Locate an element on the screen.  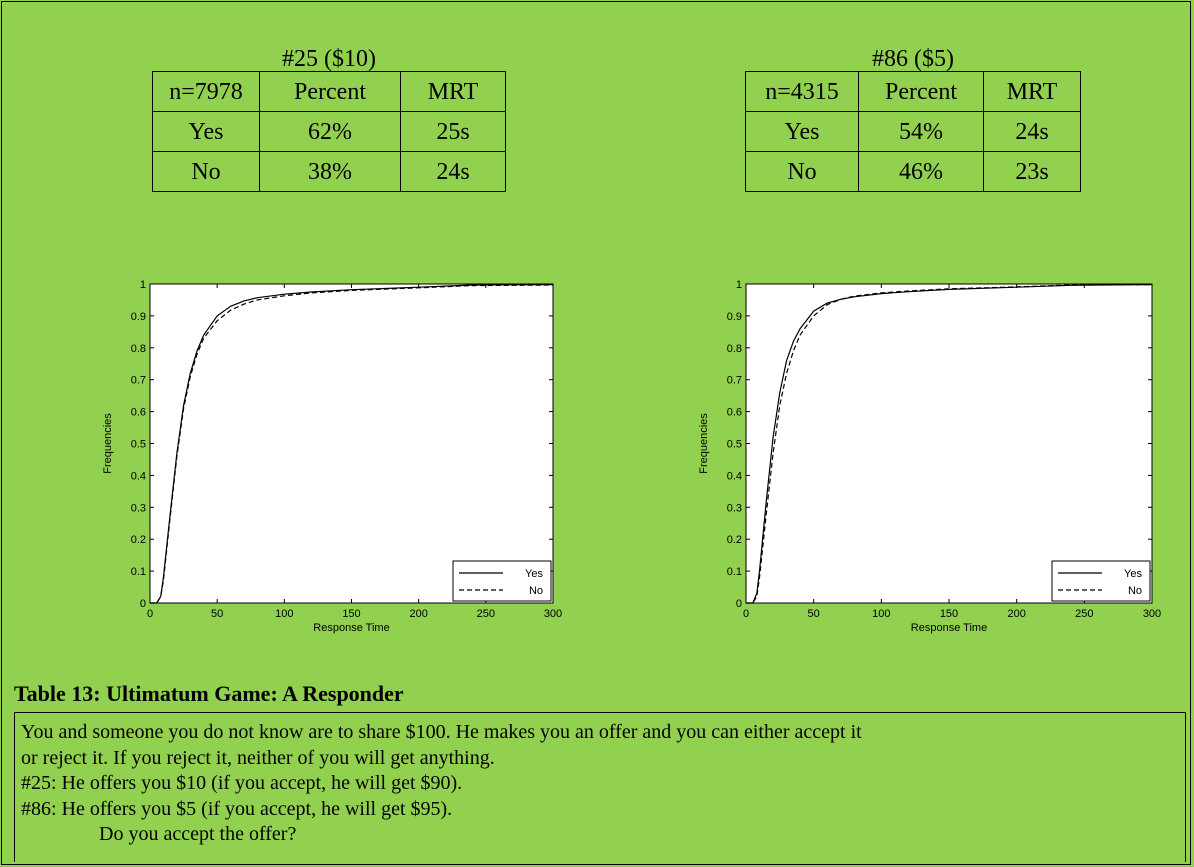
table-row: No 46% 23s is located at coordinates (913, 171).